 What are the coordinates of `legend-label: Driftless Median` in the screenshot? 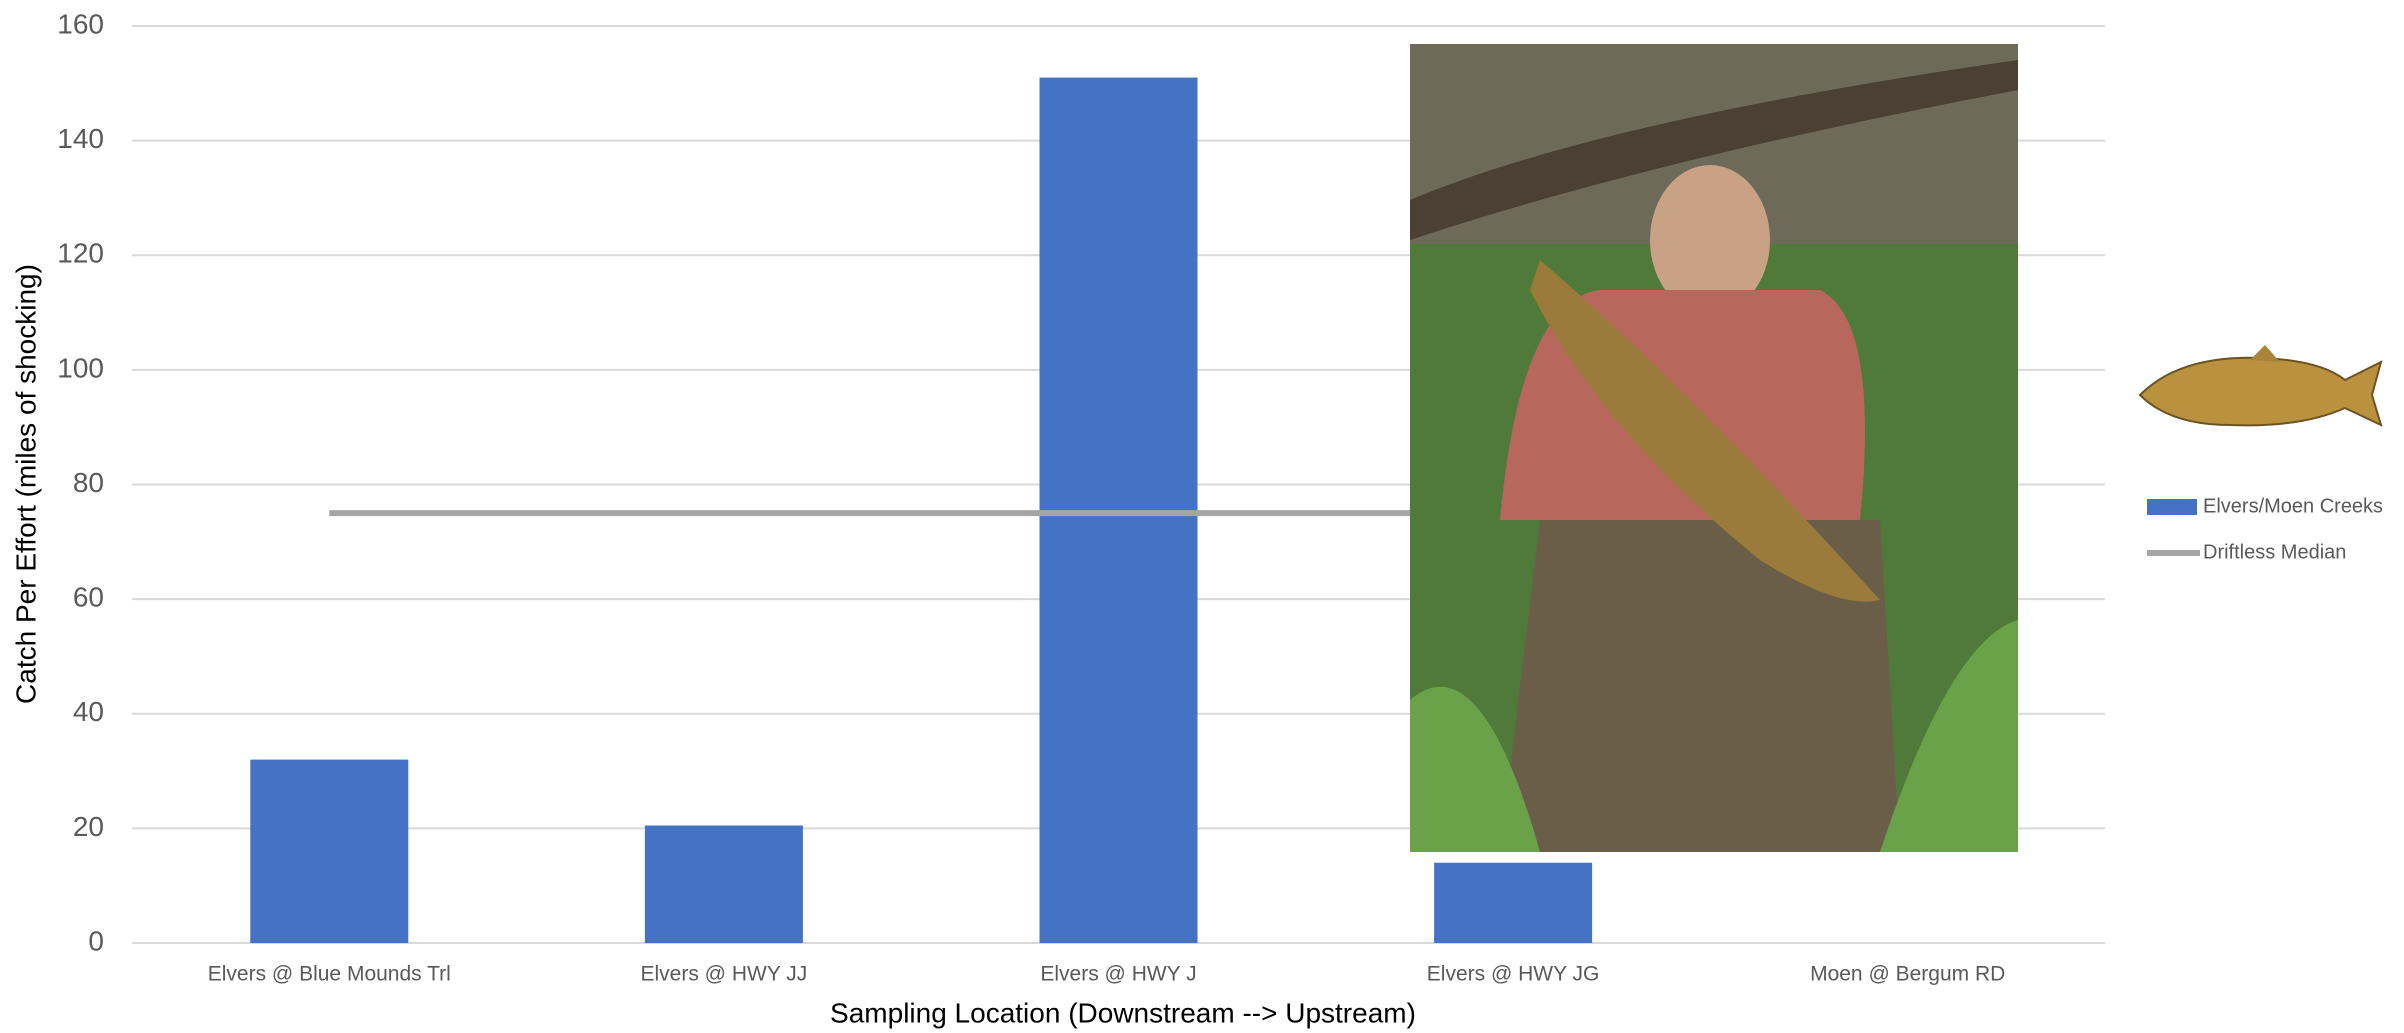 It's located at (2274, 552).